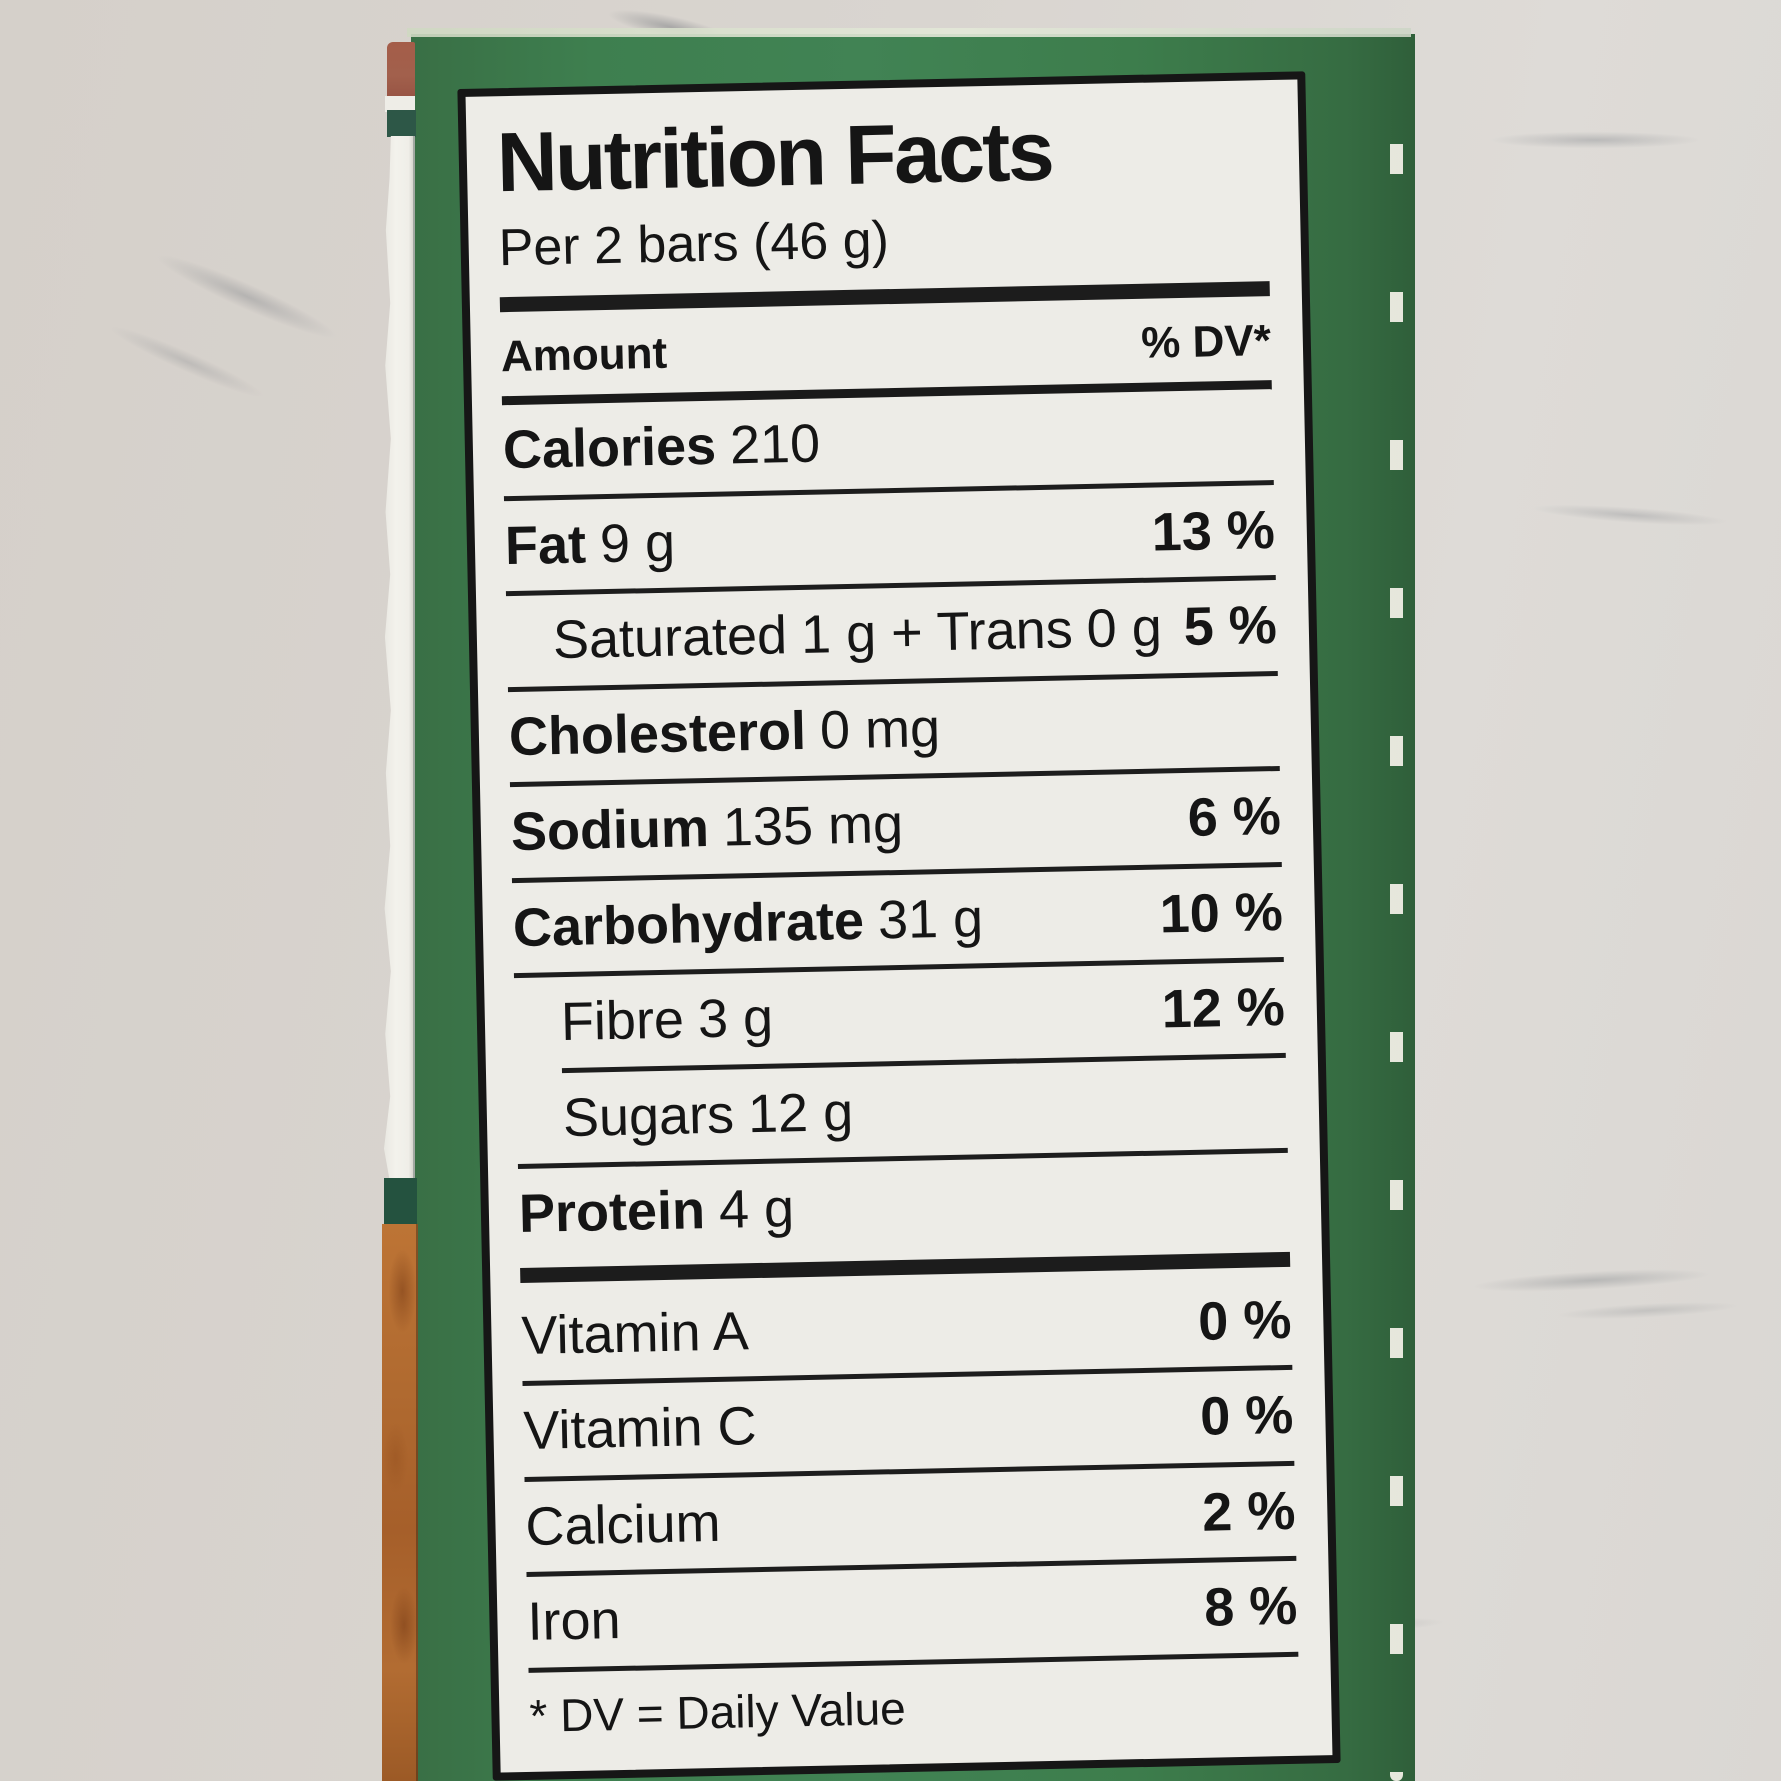  I want to click on row-sodium: Sodium 135 mg 6 %, so click(896, 824).